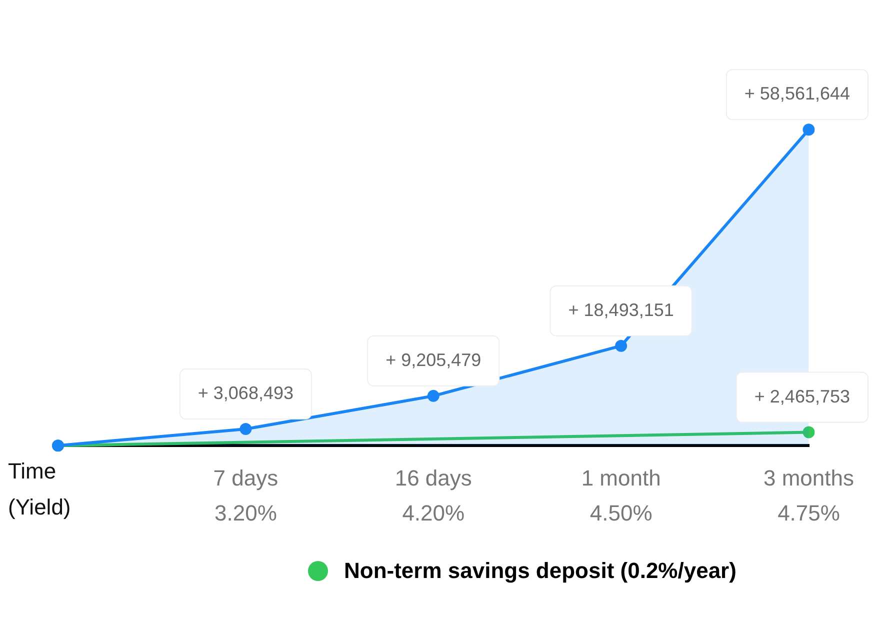 The image size is (878, 620). I want to click on x-tick-label: 1 month 4.50%, so click(621, 495).